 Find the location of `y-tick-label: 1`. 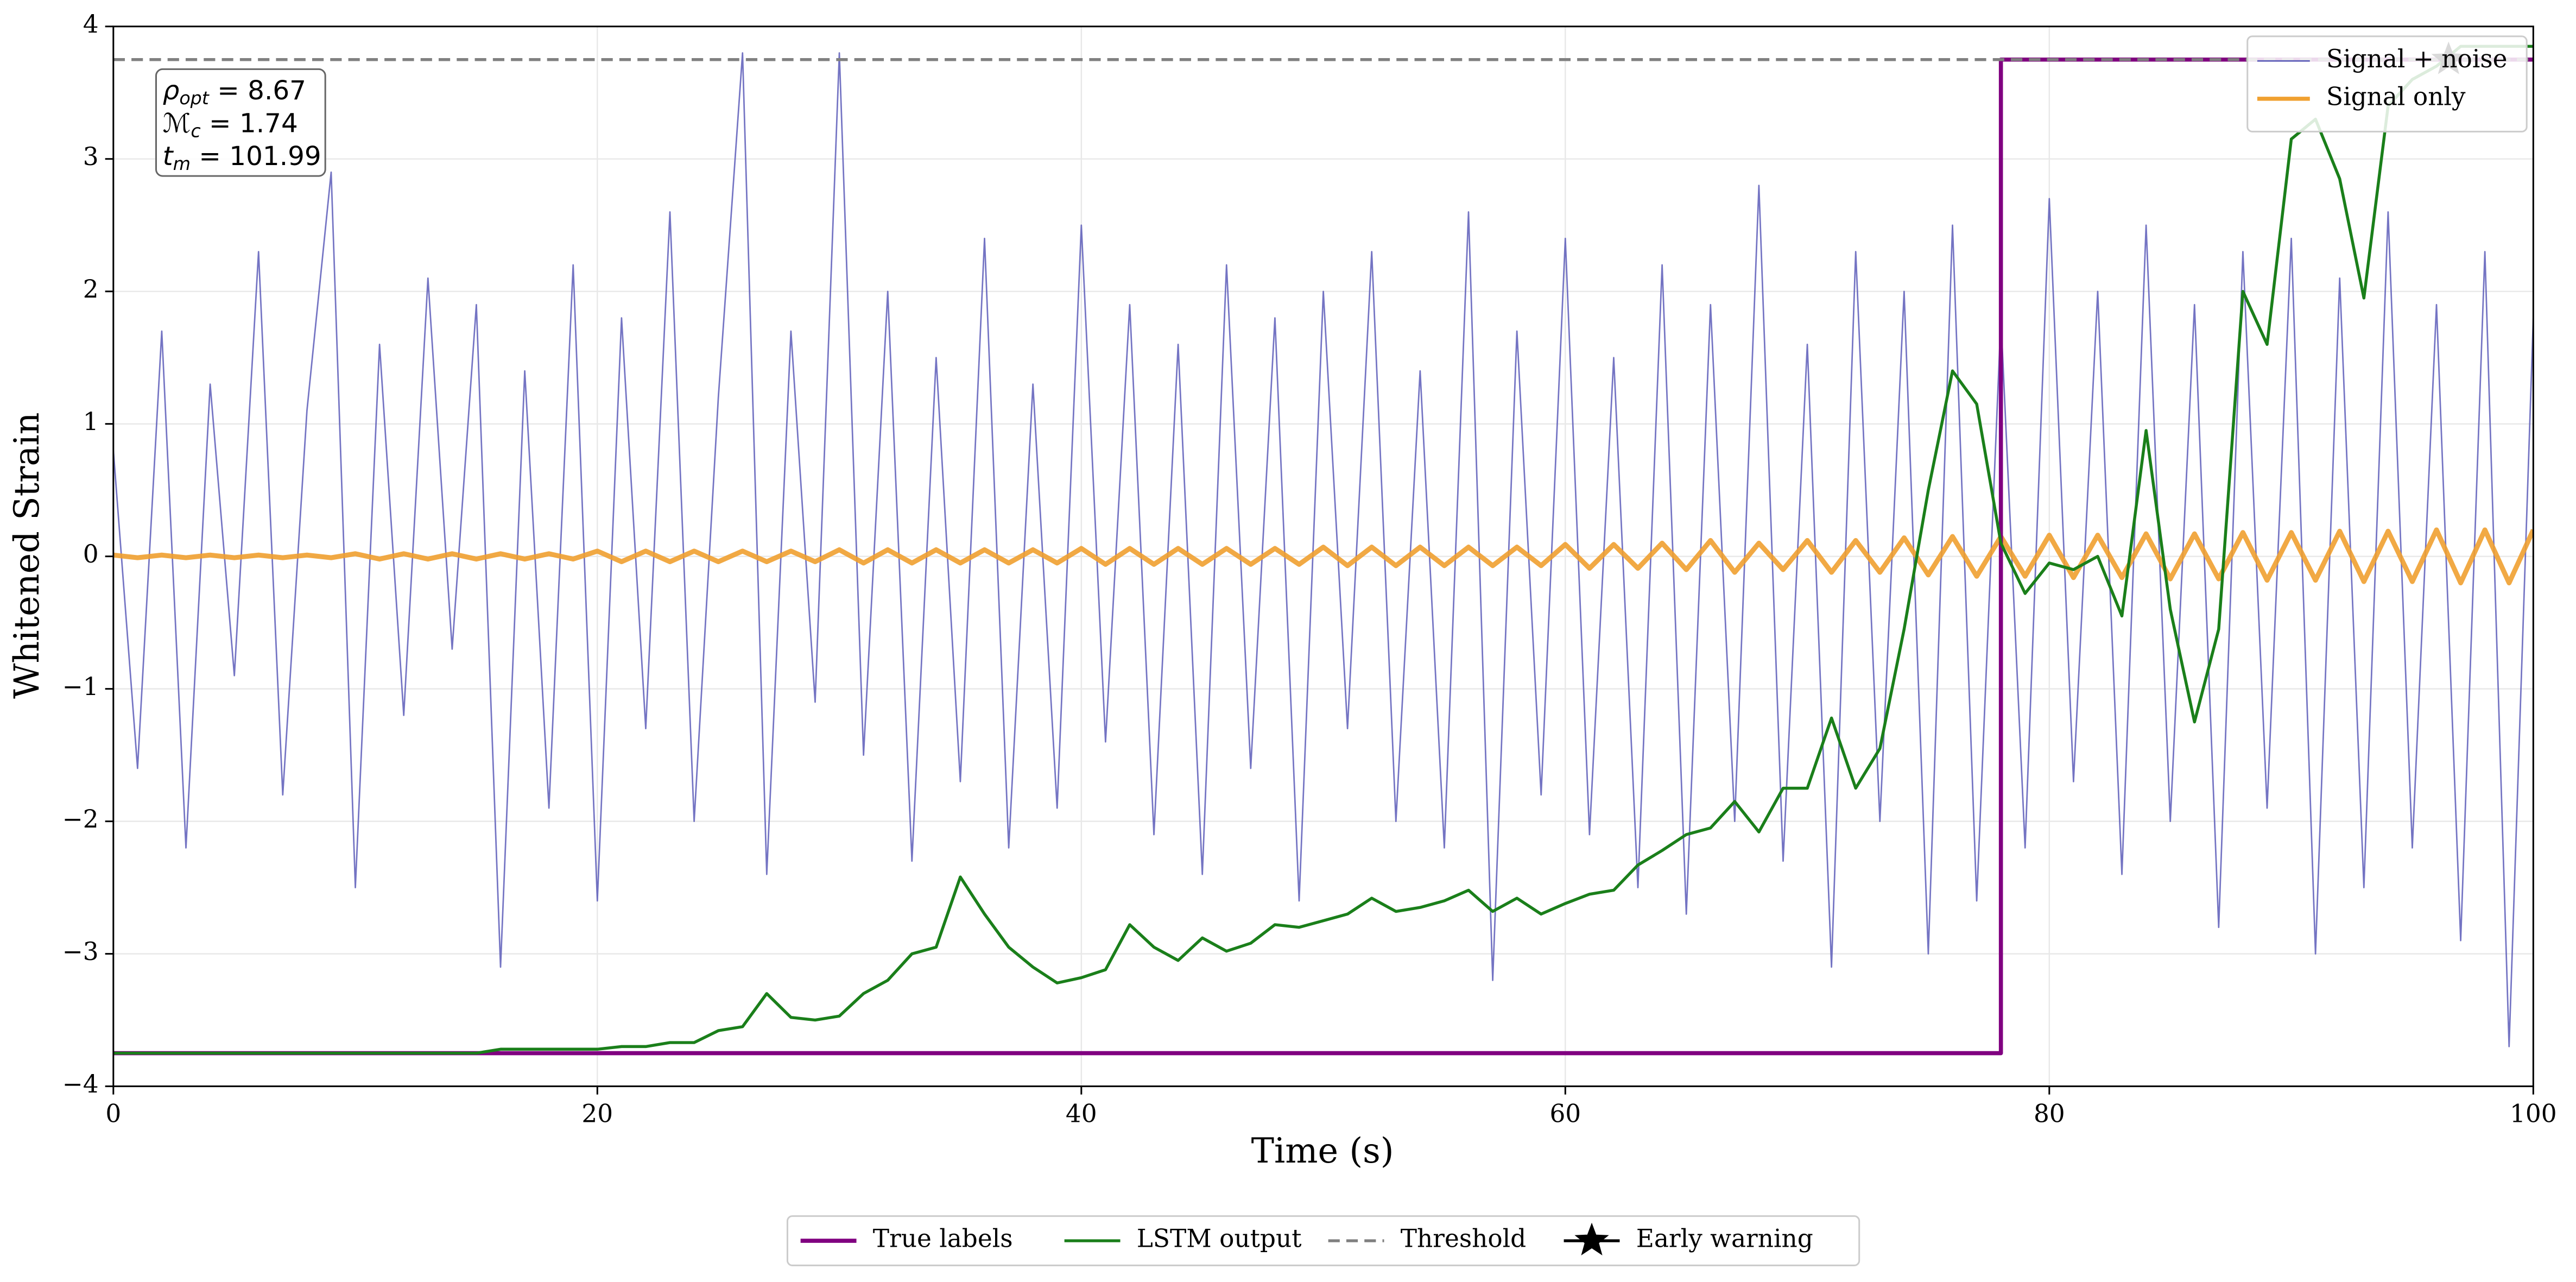

y-tick-label: 1 is located at coordinates (91, 421).